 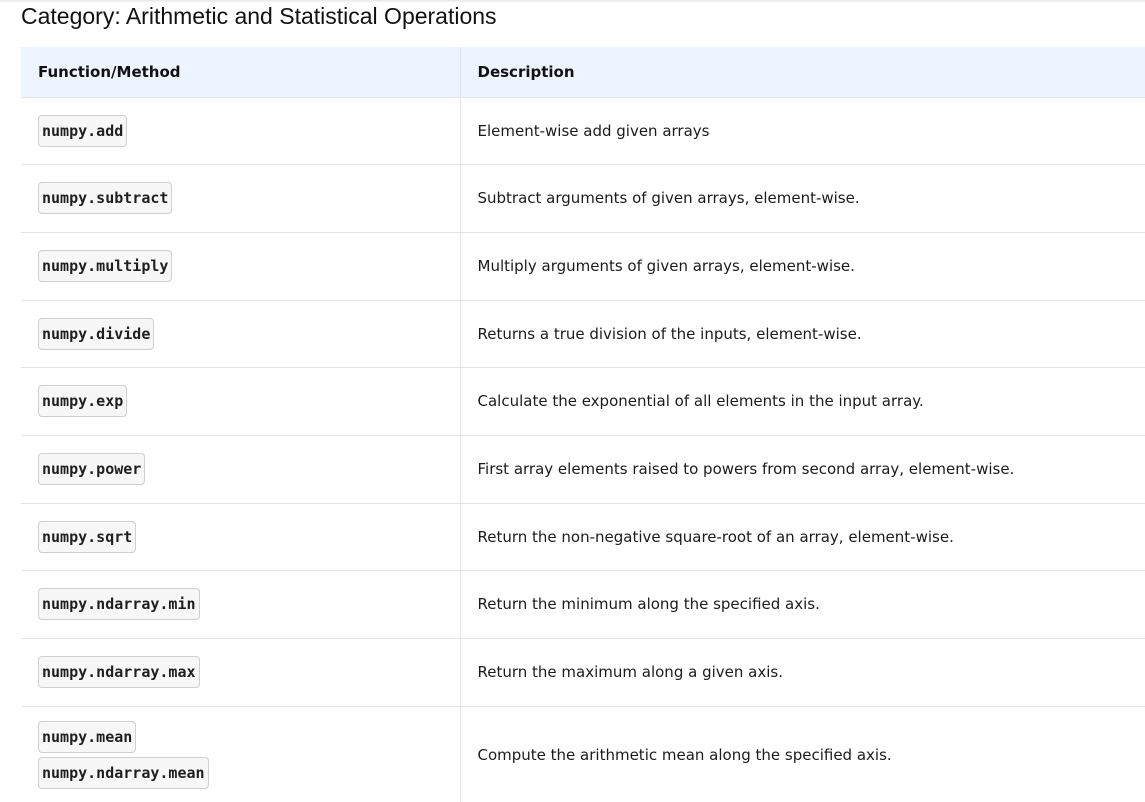 What do you see at coordinates (83, 130) in the screenshot?
I see `function-code: numpy.add` at bounding box center [83, 130].